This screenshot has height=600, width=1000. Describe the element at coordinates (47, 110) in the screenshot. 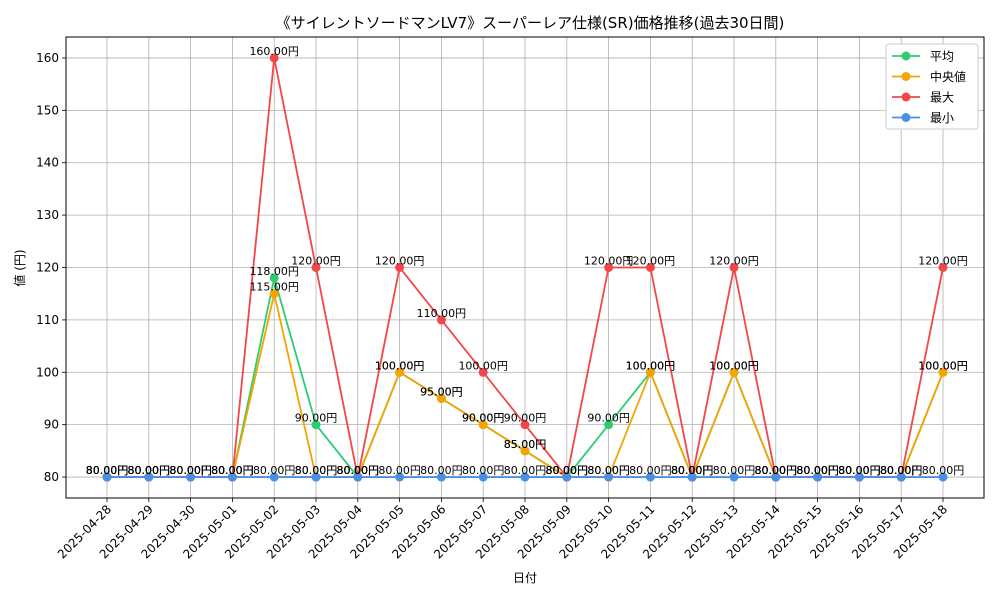

I see `y-tick-label: 150` at that location.